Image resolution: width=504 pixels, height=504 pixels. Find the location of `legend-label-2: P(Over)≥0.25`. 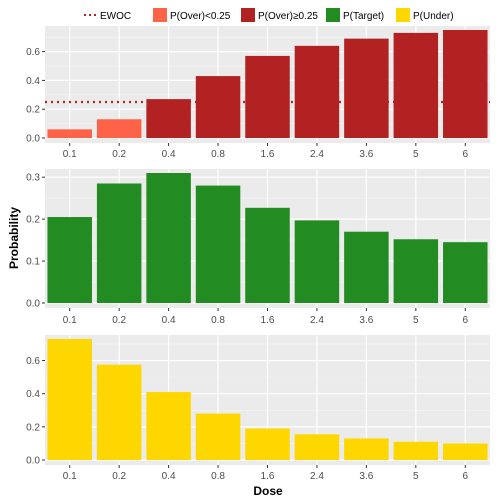

legend-label-2: P(Over)≥0.25 is located at coordinates (288, 16).